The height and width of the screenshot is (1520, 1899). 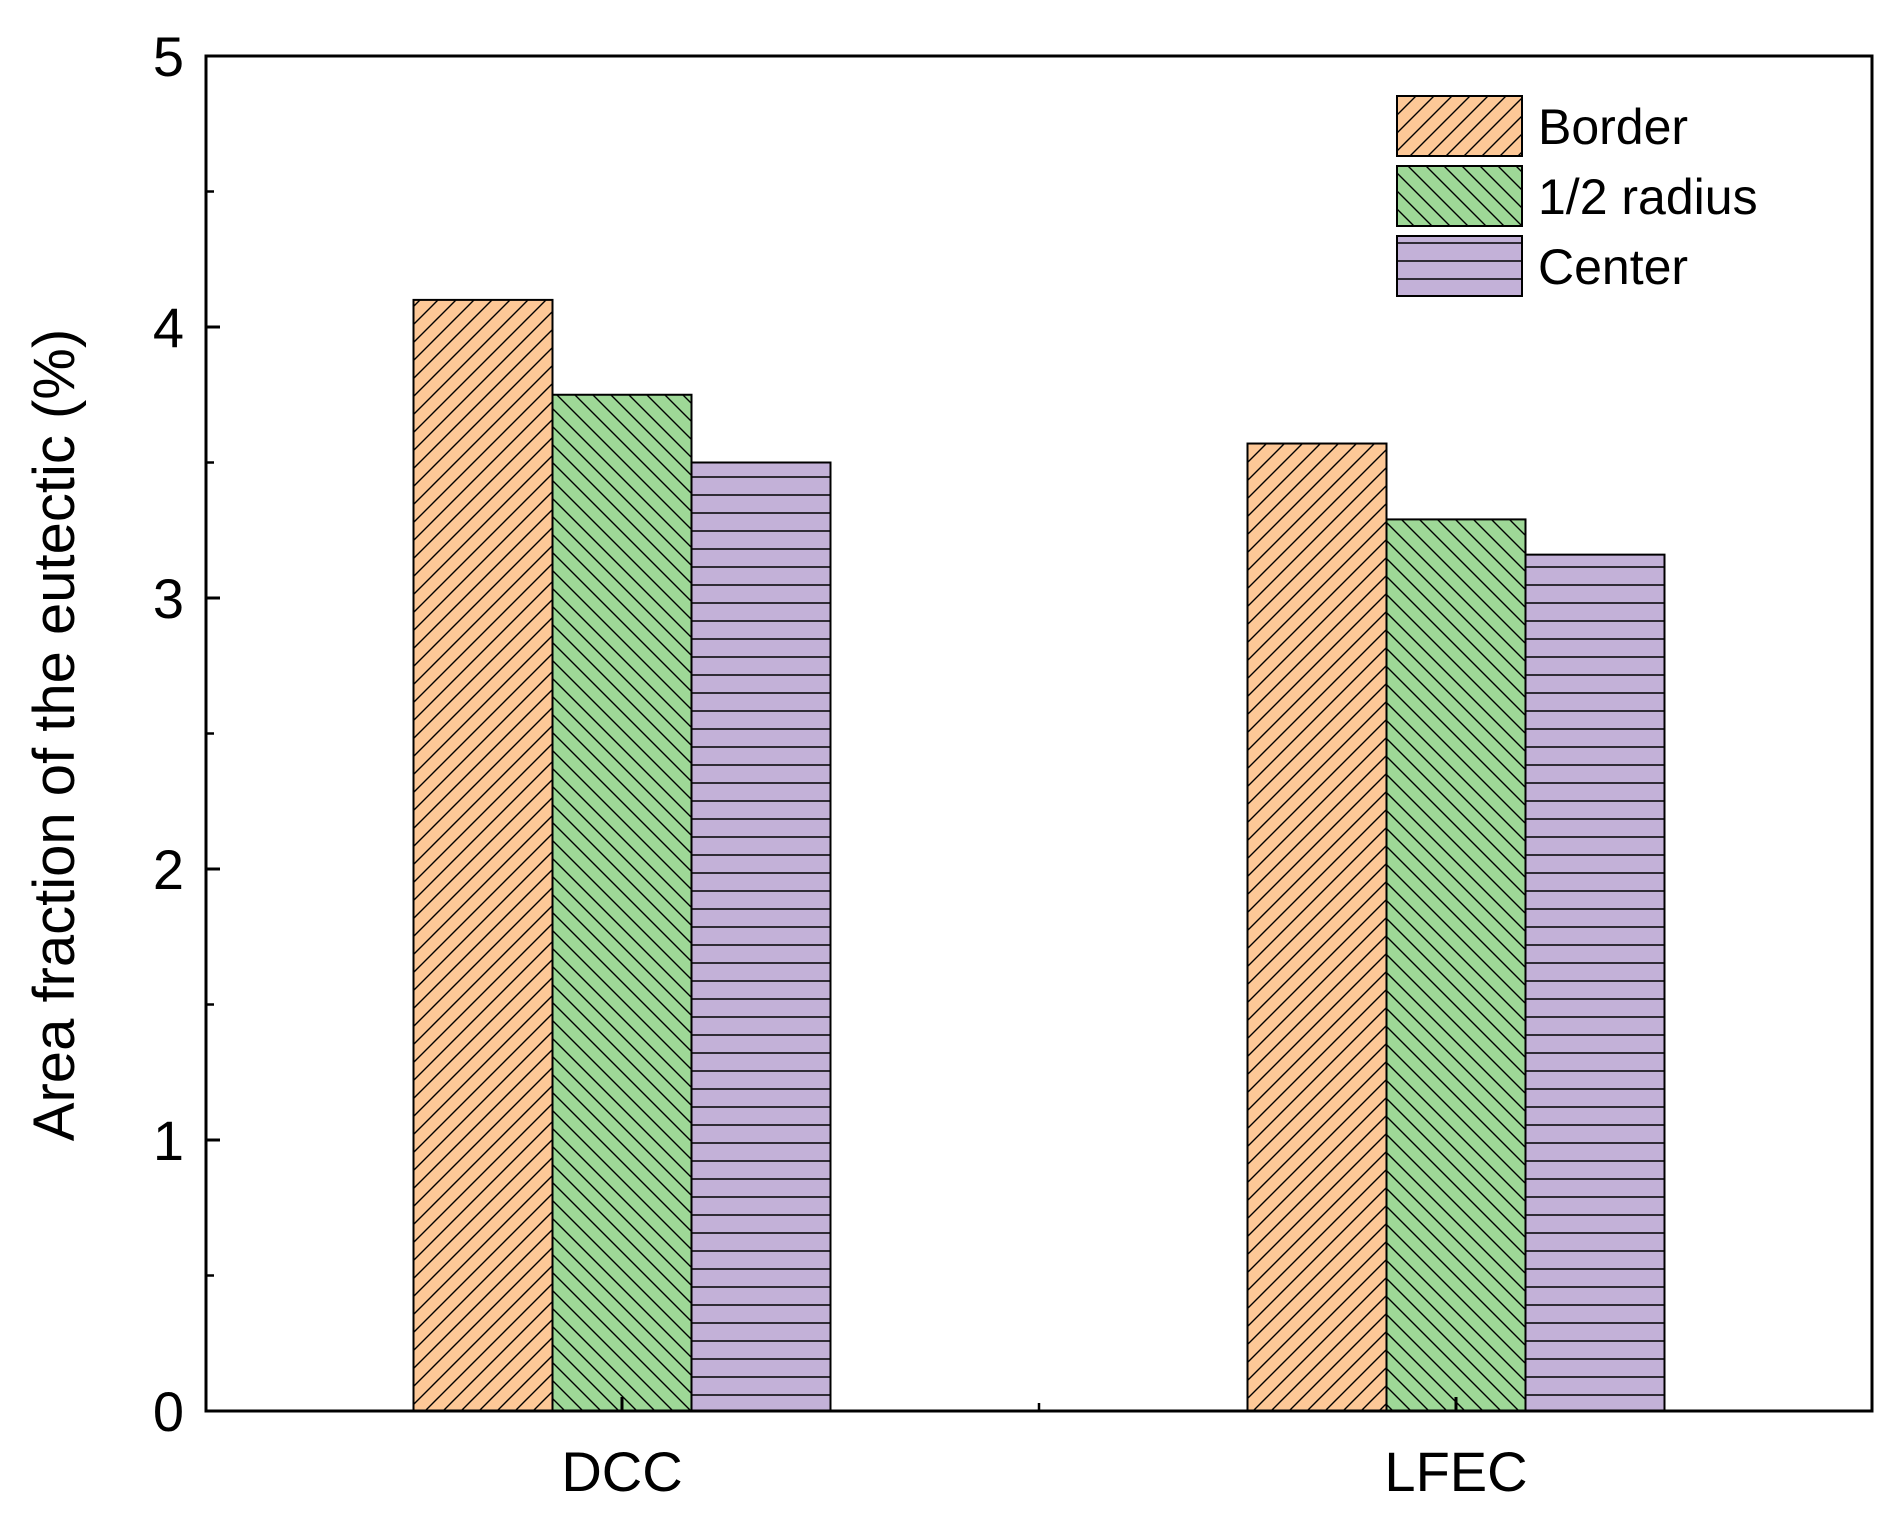 I want to click on legend-item-border: Border, so click(x=1542, y=126).